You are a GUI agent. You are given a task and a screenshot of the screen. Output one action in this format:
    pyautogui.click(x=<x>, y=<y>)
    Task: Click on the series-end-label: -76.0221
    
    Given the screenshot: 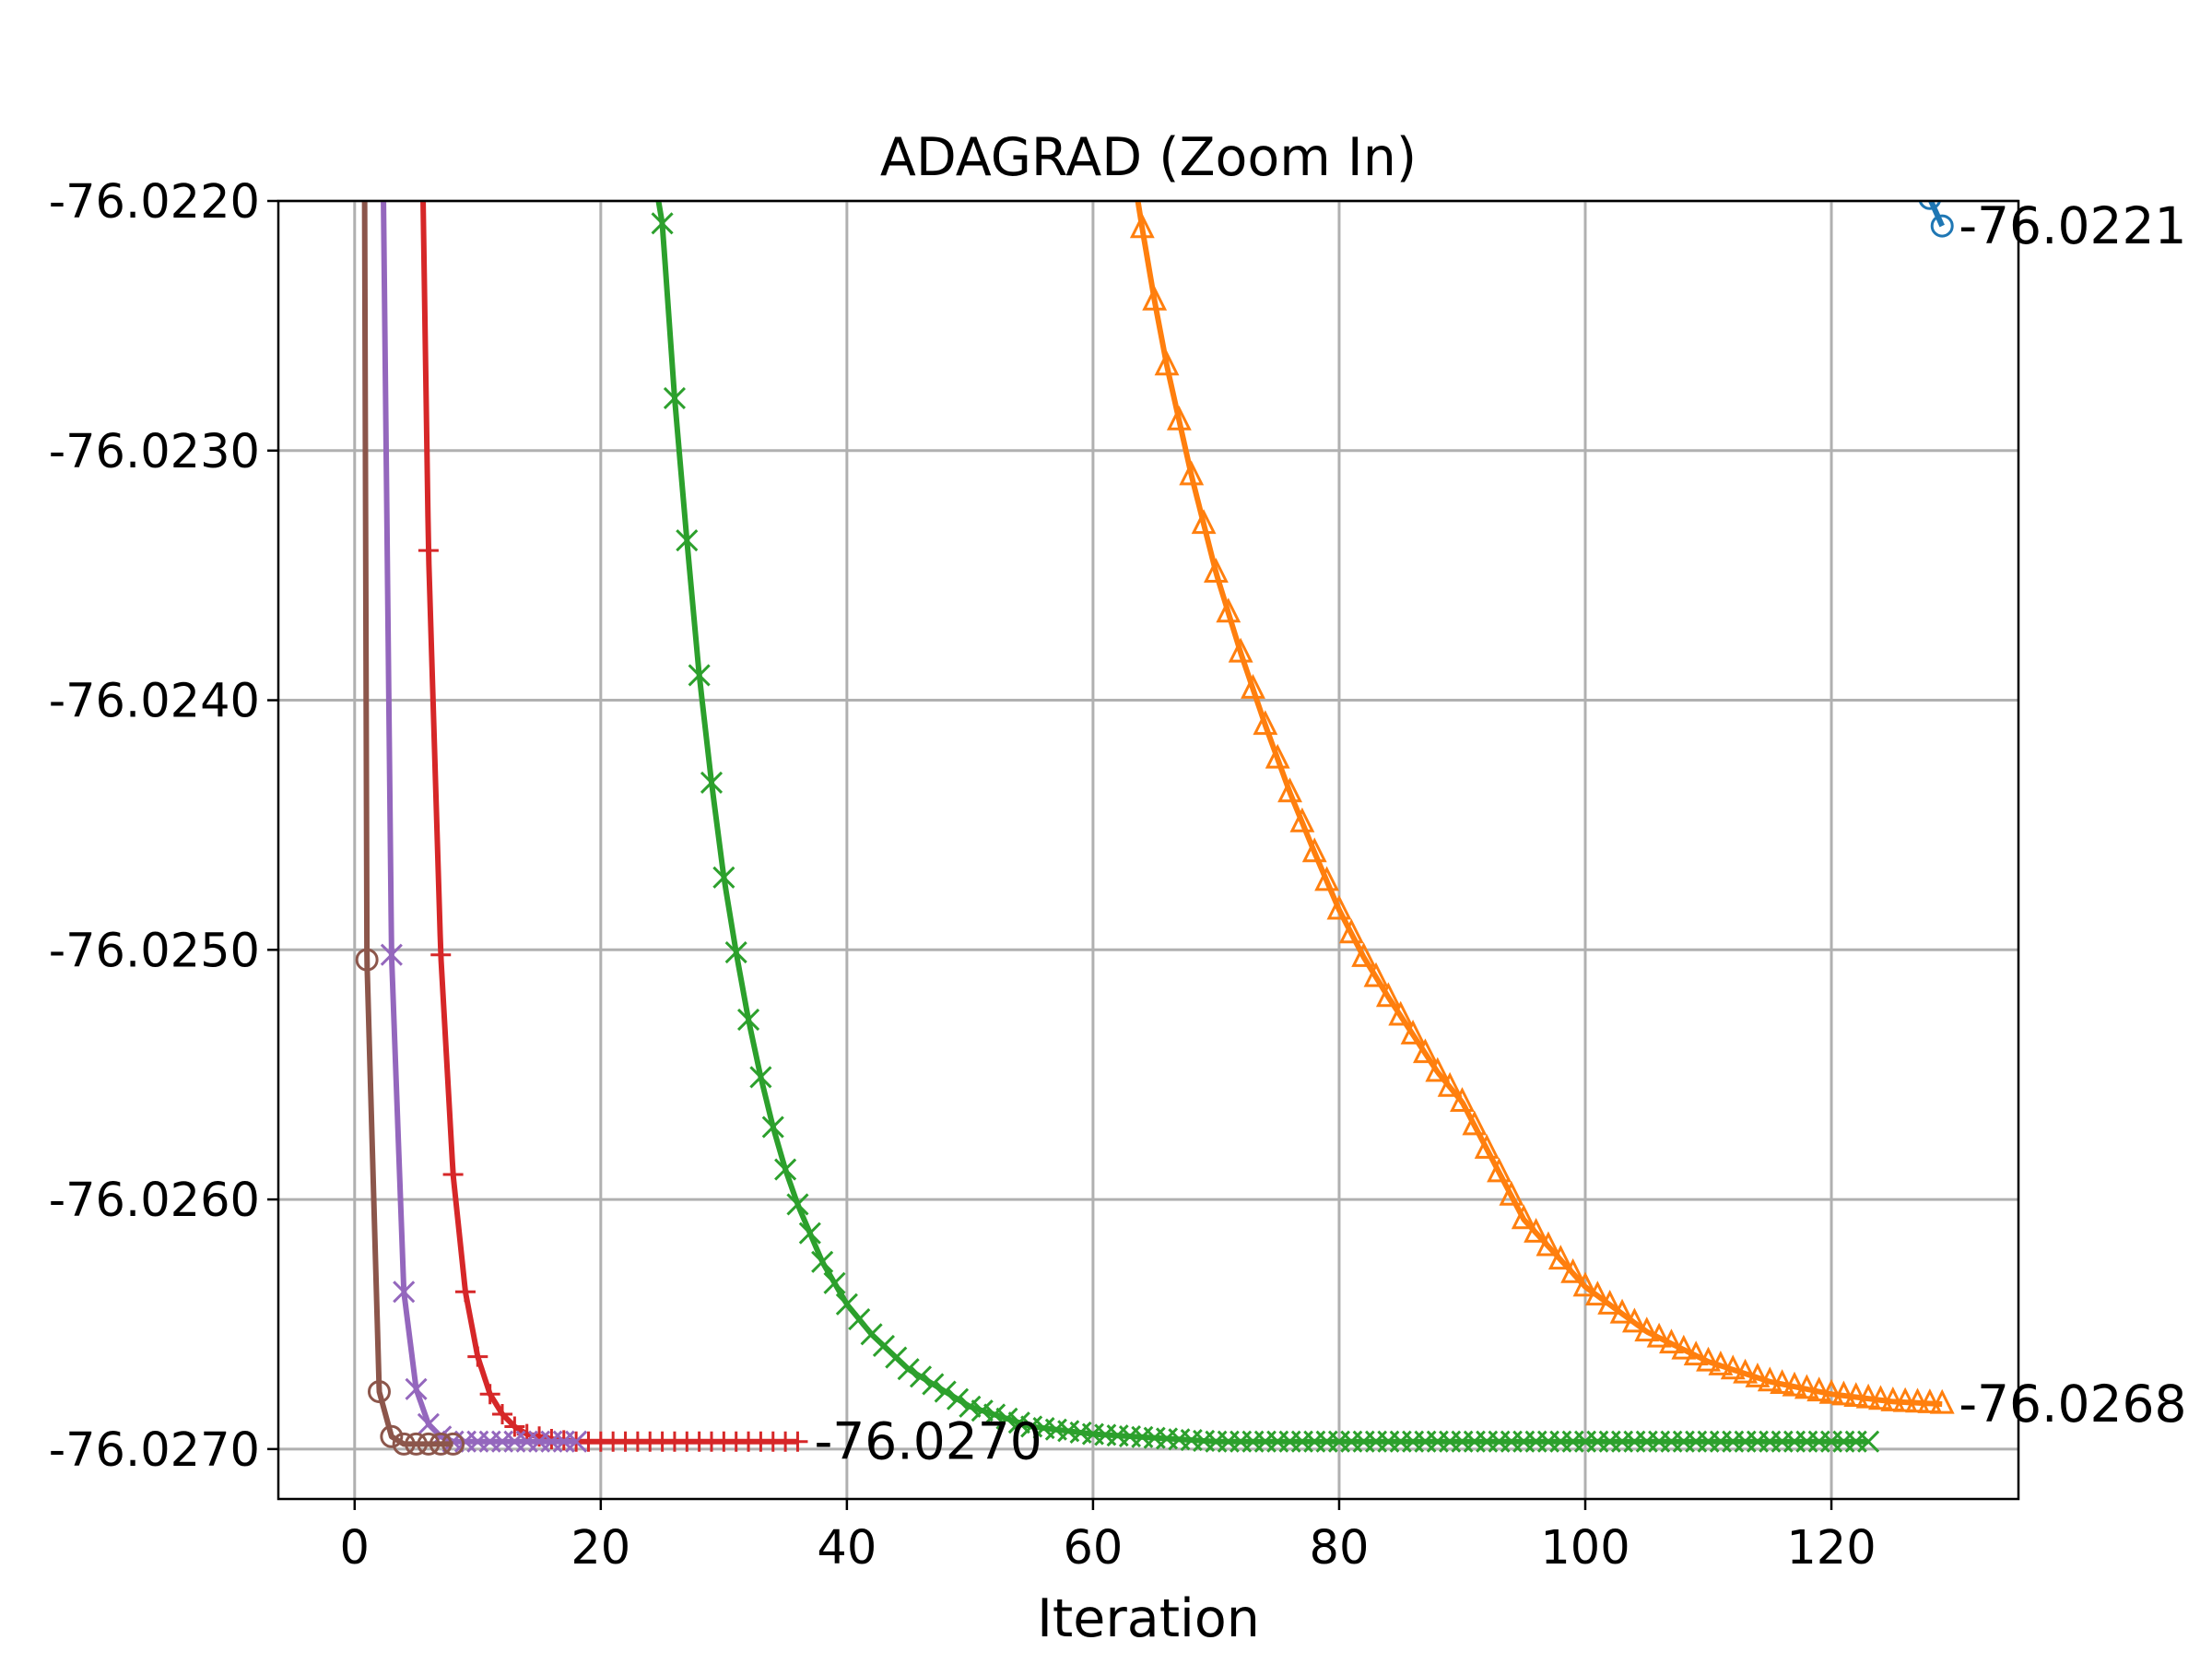 What is the action you would take?
    pyautogui.click(x=2072, y=225)
    